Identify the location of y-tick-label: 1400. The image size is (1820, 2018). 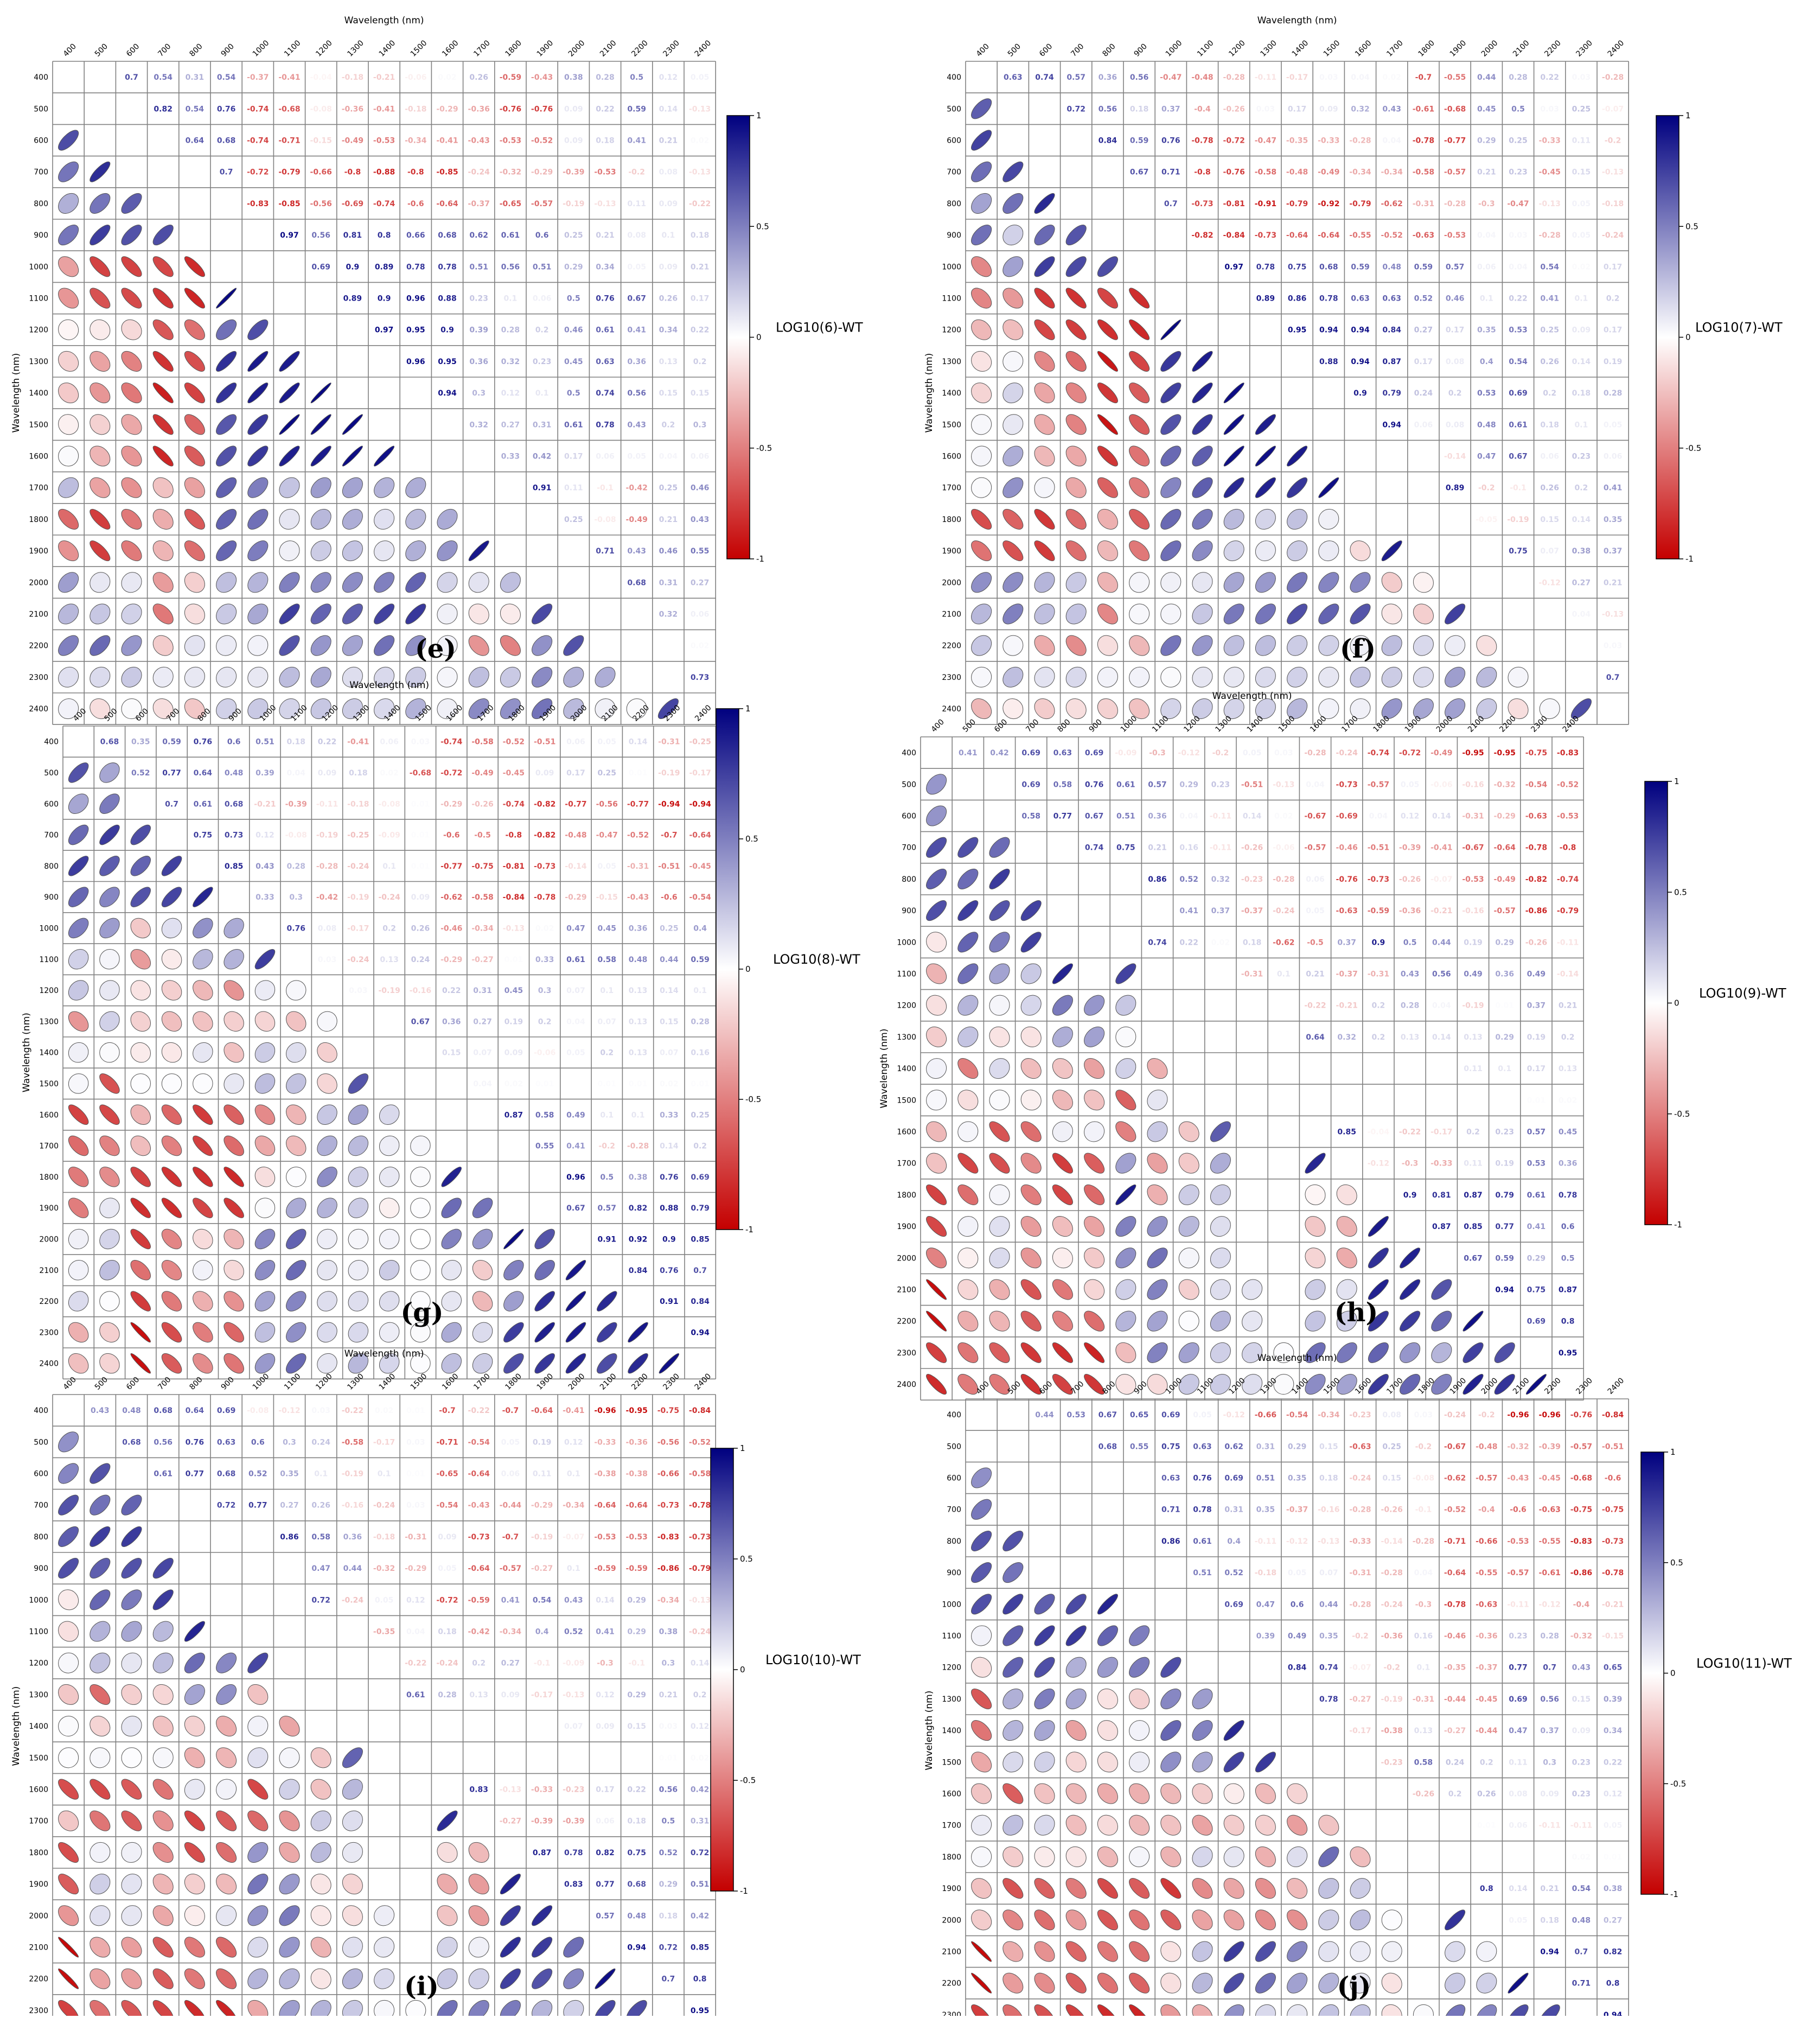
(951, 394).